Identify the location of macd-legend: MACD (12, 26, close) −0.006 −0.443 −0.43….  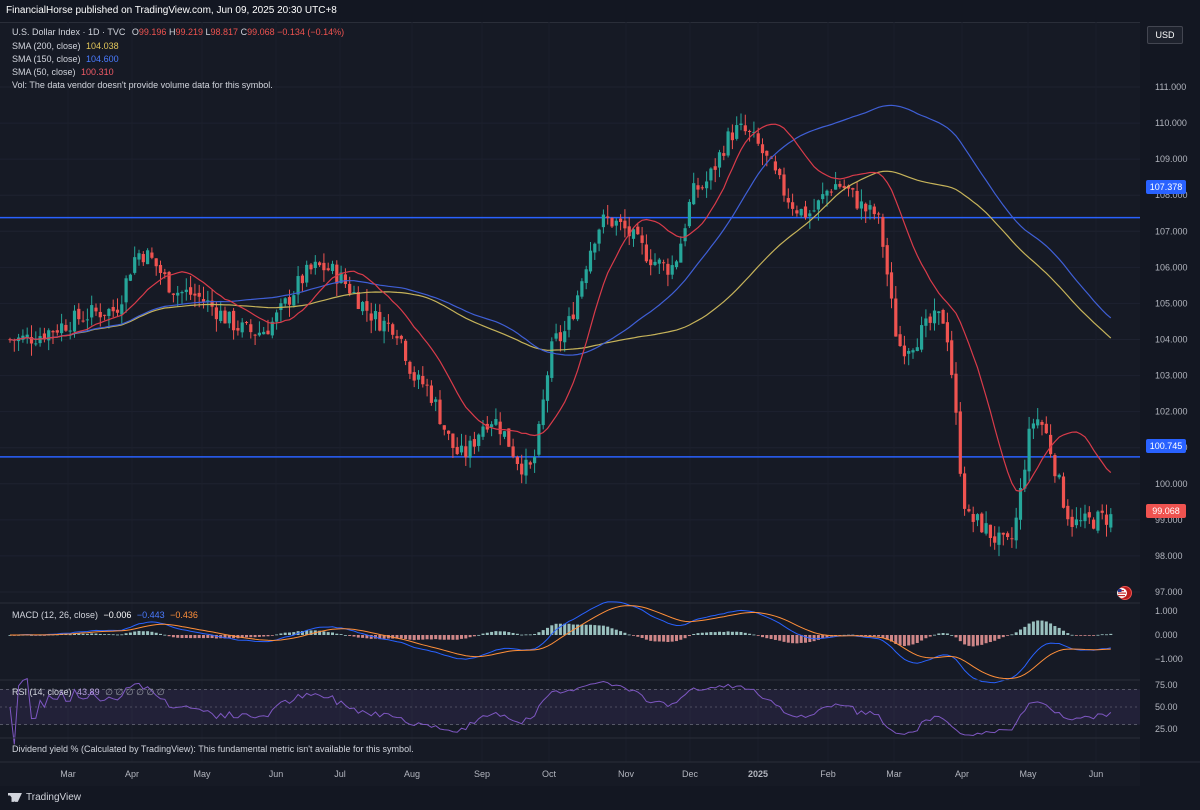
(105, 615).